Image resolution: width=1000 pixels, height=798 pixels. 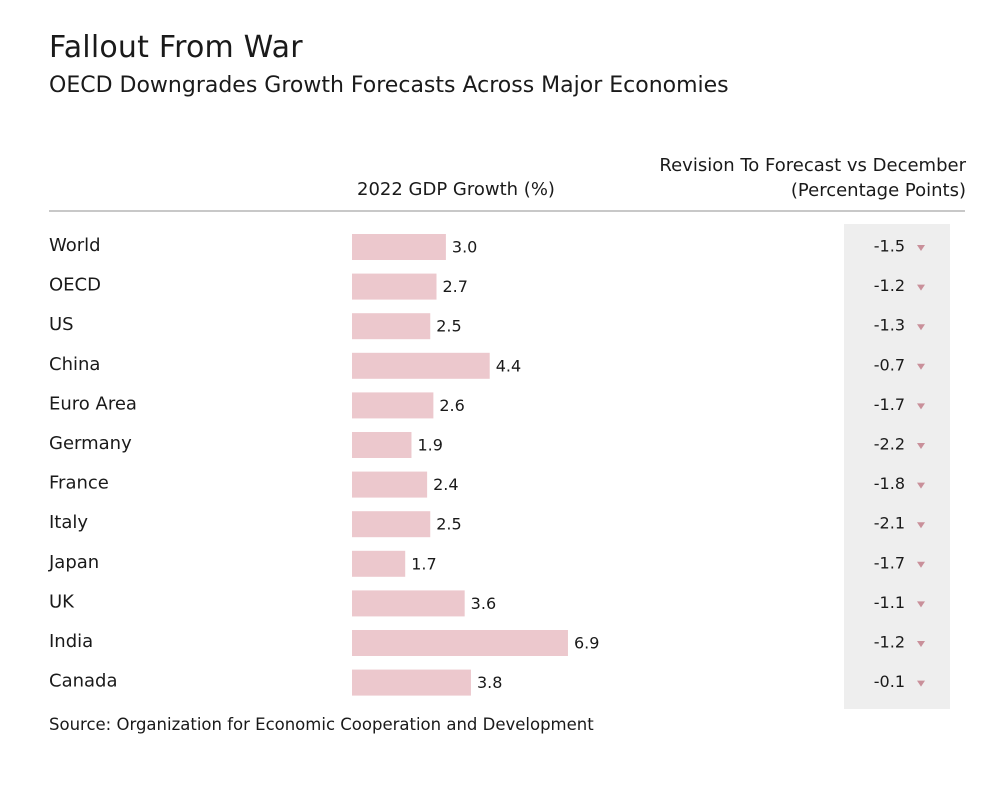 I want to click on revision-value-oecd: -1.2, so click(x=889, y=285).